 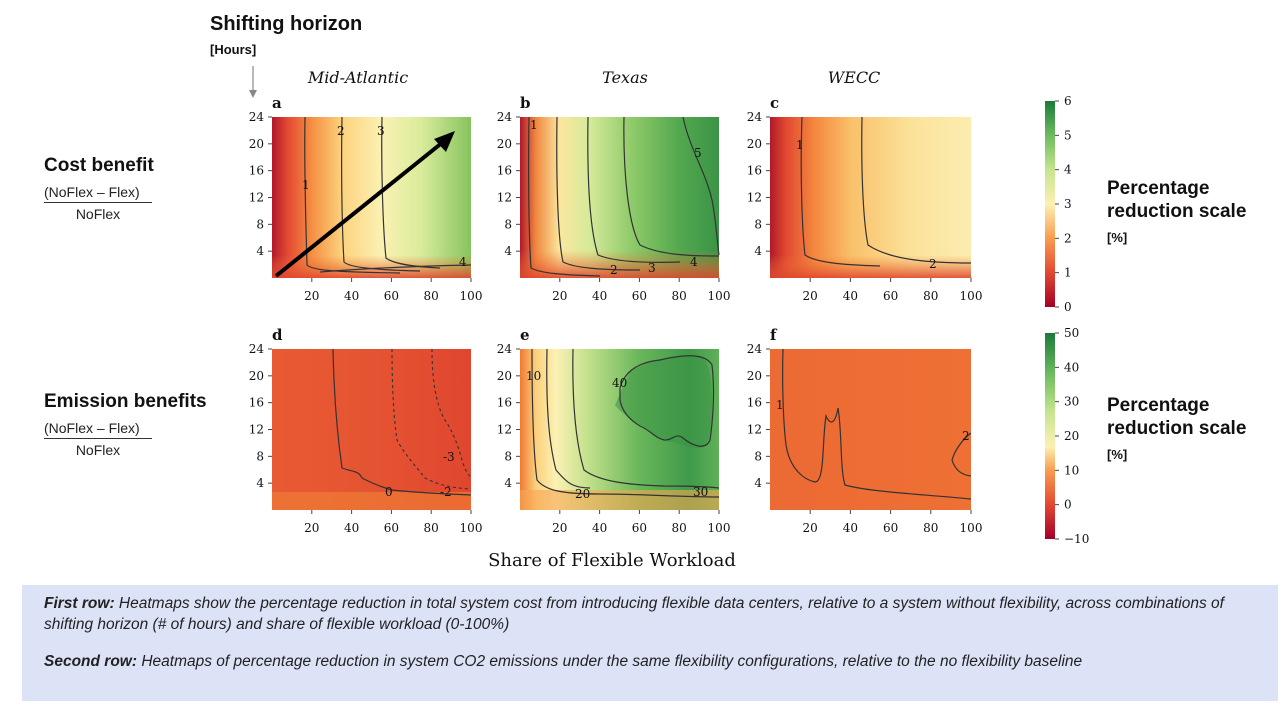 What do you see at coordinates (1158, 188) in the screenshot?
I see `cost-scale-label-line1: Percentage` at bounding box center [1158, 188].